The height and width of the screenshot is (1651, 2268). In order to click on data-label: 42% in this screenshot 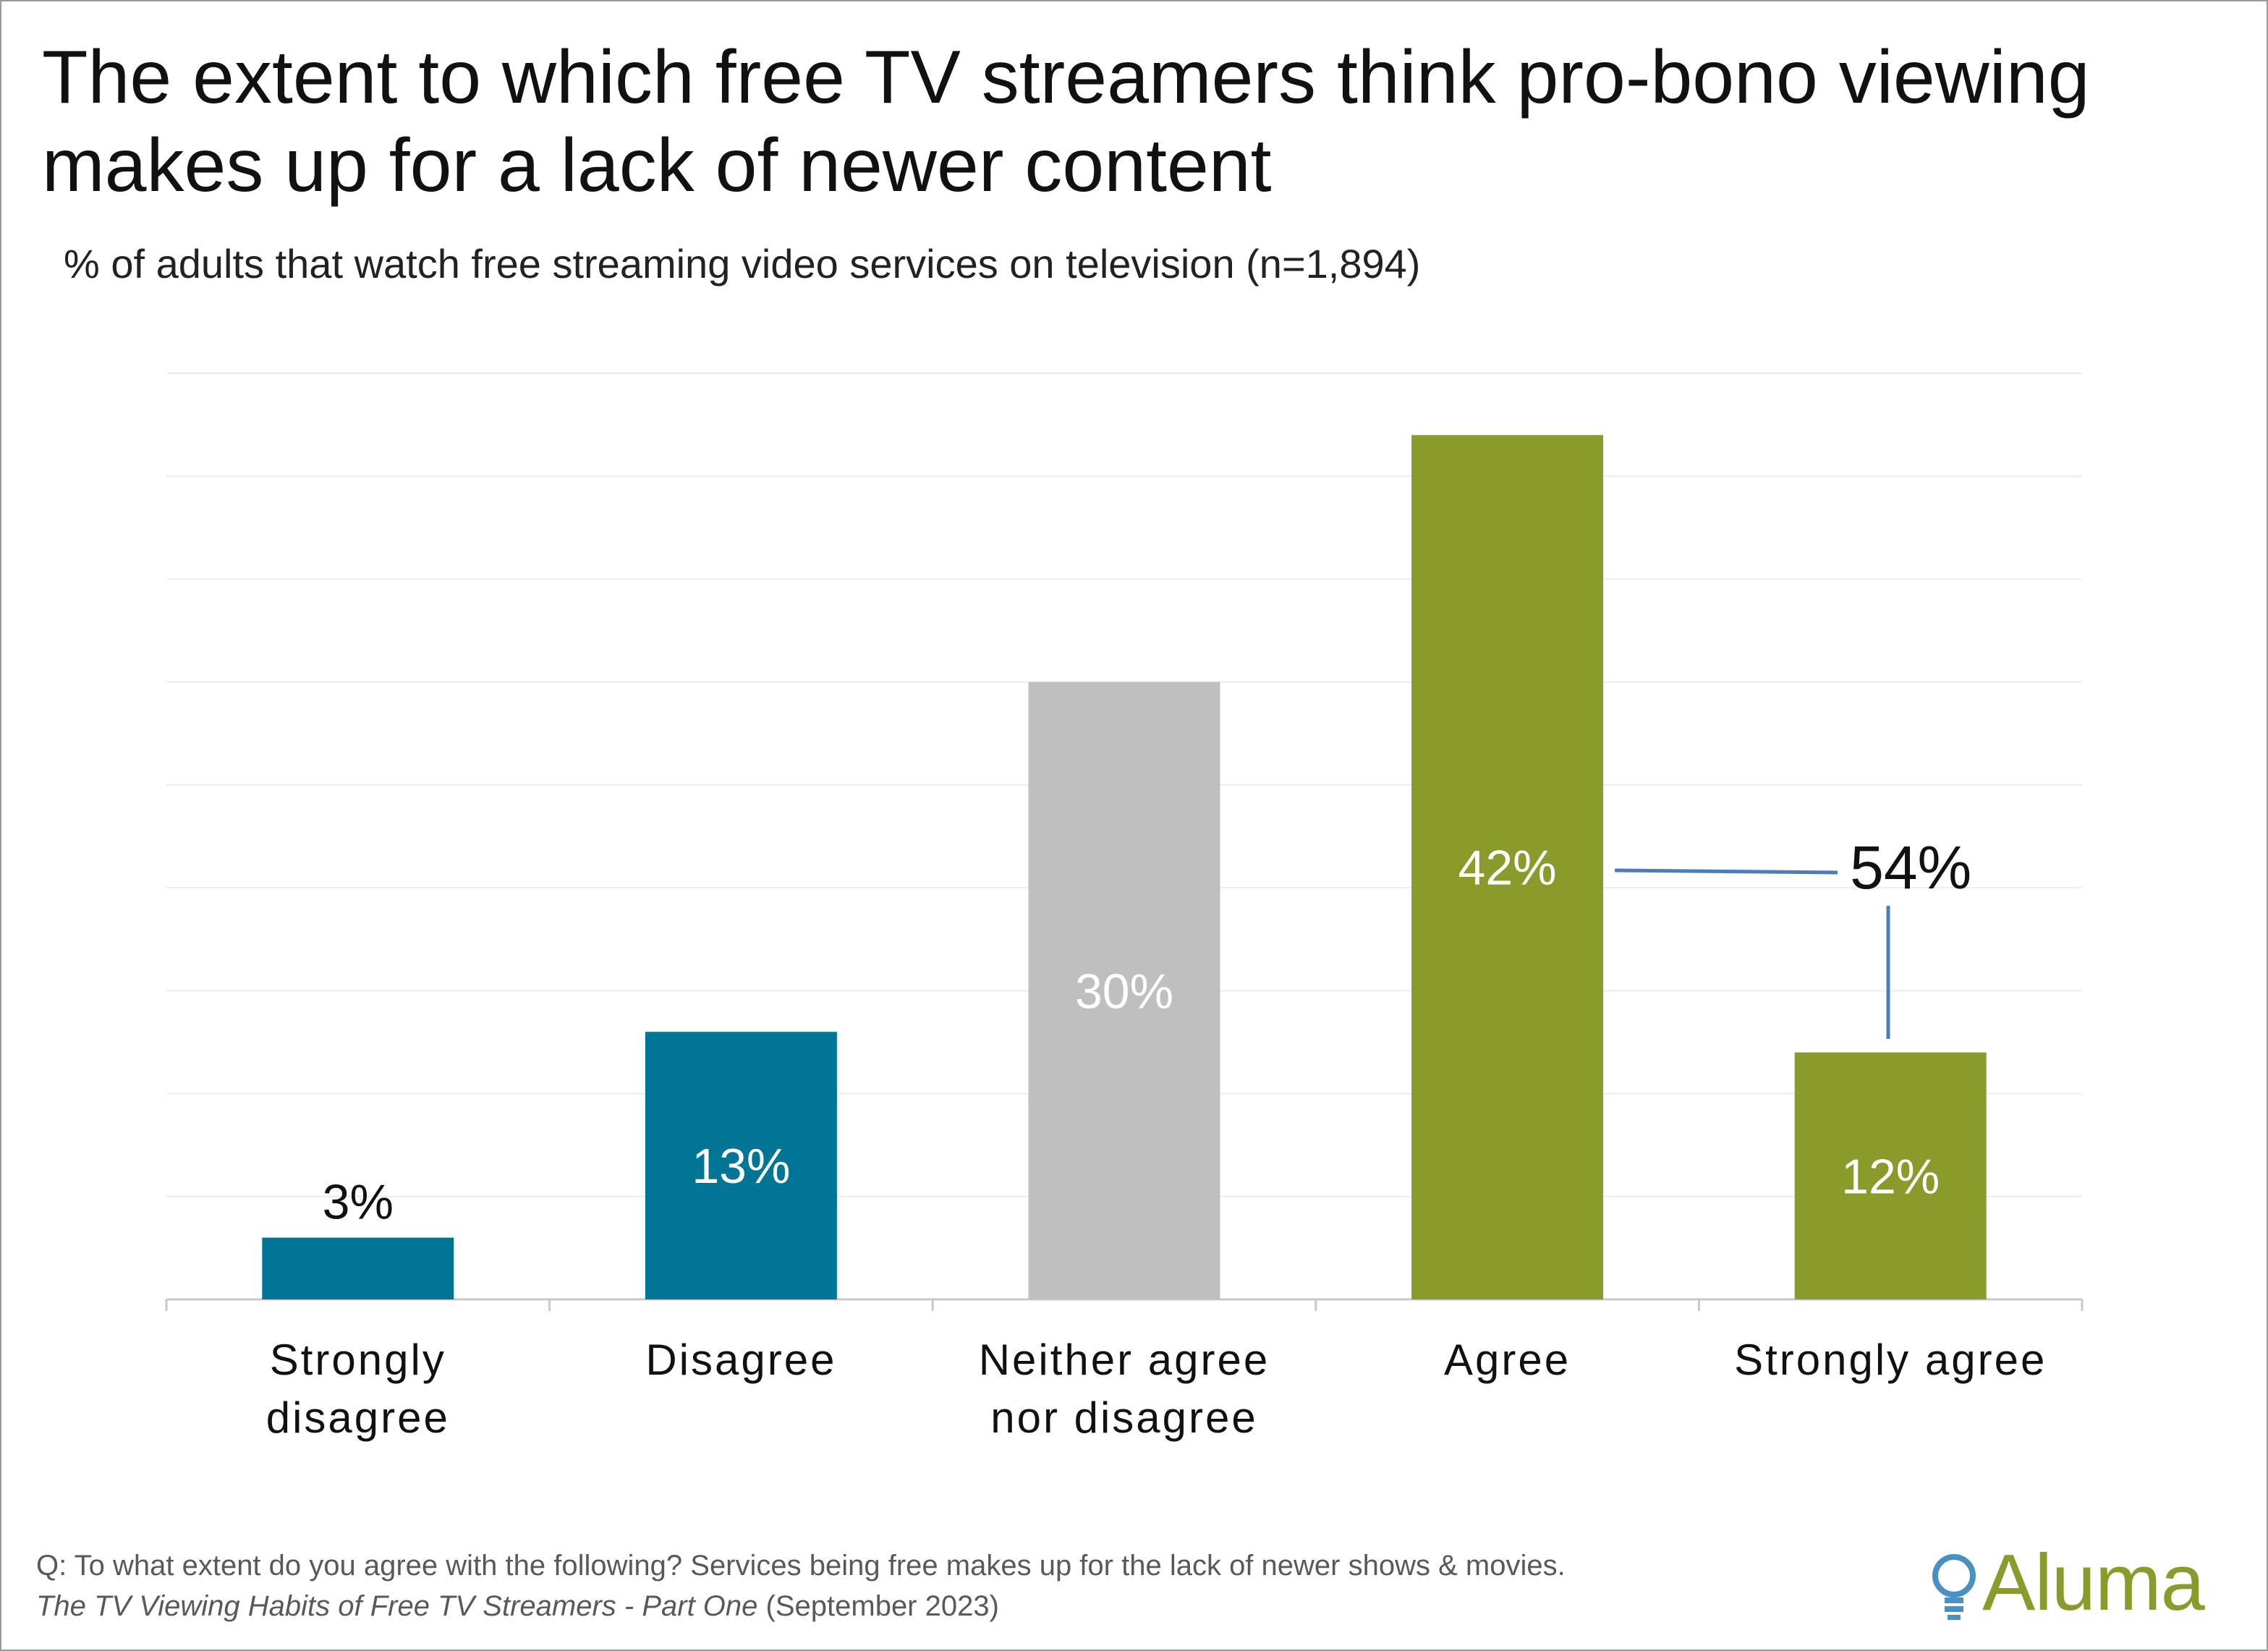, I will do `click(1507, 868)`.